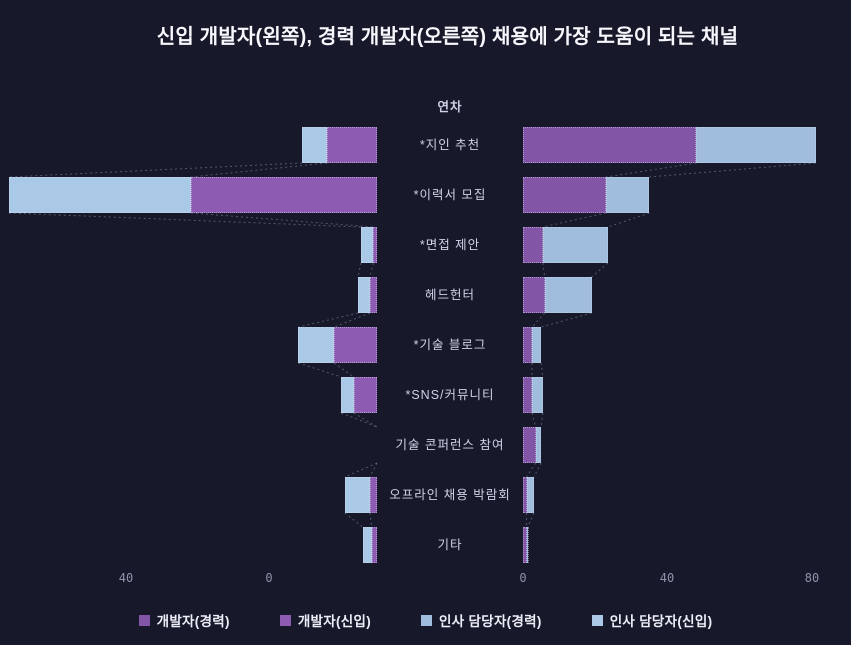 The height and width of the screenshot is (645, 851). Describe the element at coordinates (450, 107) in the screenshot. I see `center-axis-header: 연차` at that location.